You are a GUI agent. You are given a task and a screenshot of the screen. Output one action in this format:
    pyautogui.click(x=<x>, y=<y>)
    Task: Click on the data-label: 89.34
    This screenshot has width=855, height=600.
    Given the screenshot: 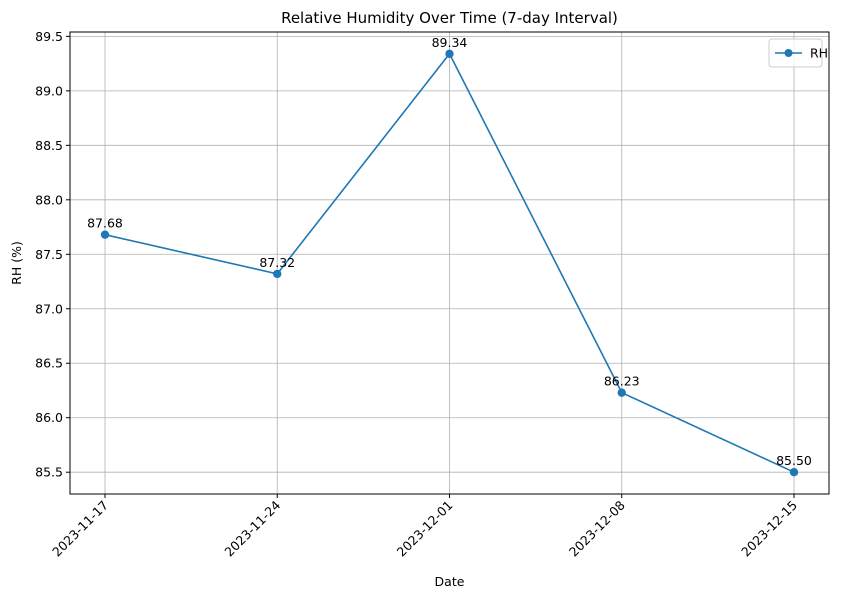 What is the action you would take?
    pyautogui.click(x=450, y=42)
    